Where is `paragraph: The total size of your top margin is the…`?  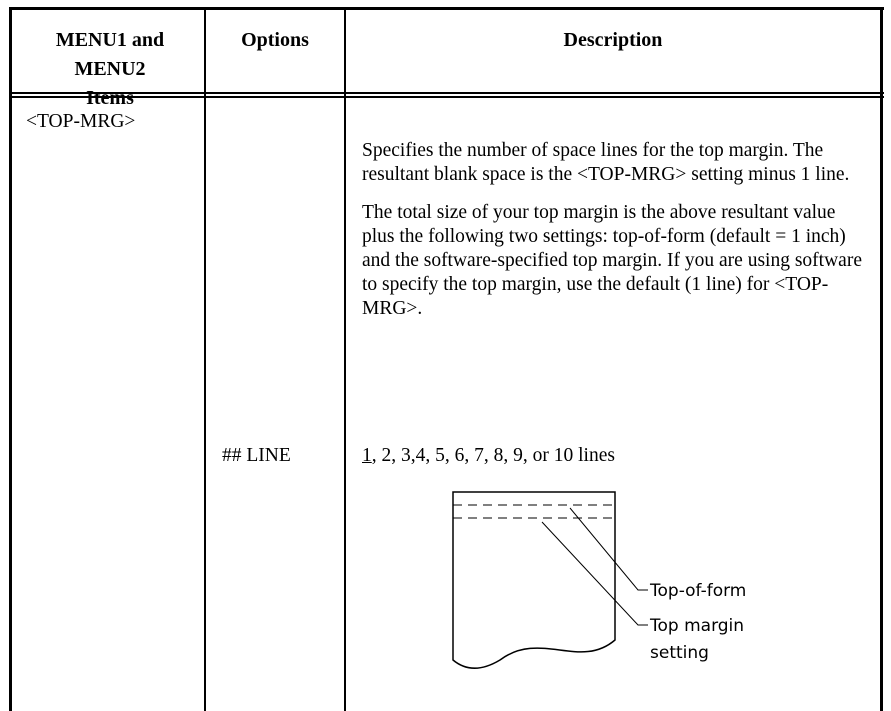 paragraph: The total size of your top margin is the… is located at coordinates (612, 260).